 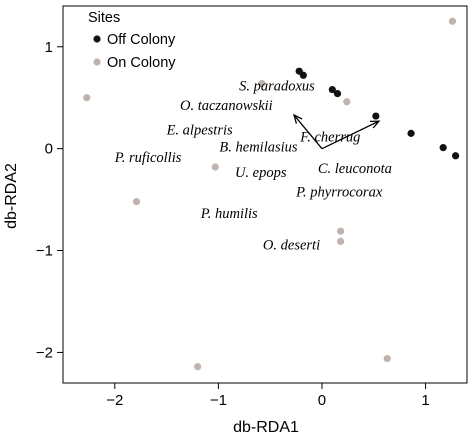 I want to click on species-label: S. paradoxus, so click(x=277, y=87).